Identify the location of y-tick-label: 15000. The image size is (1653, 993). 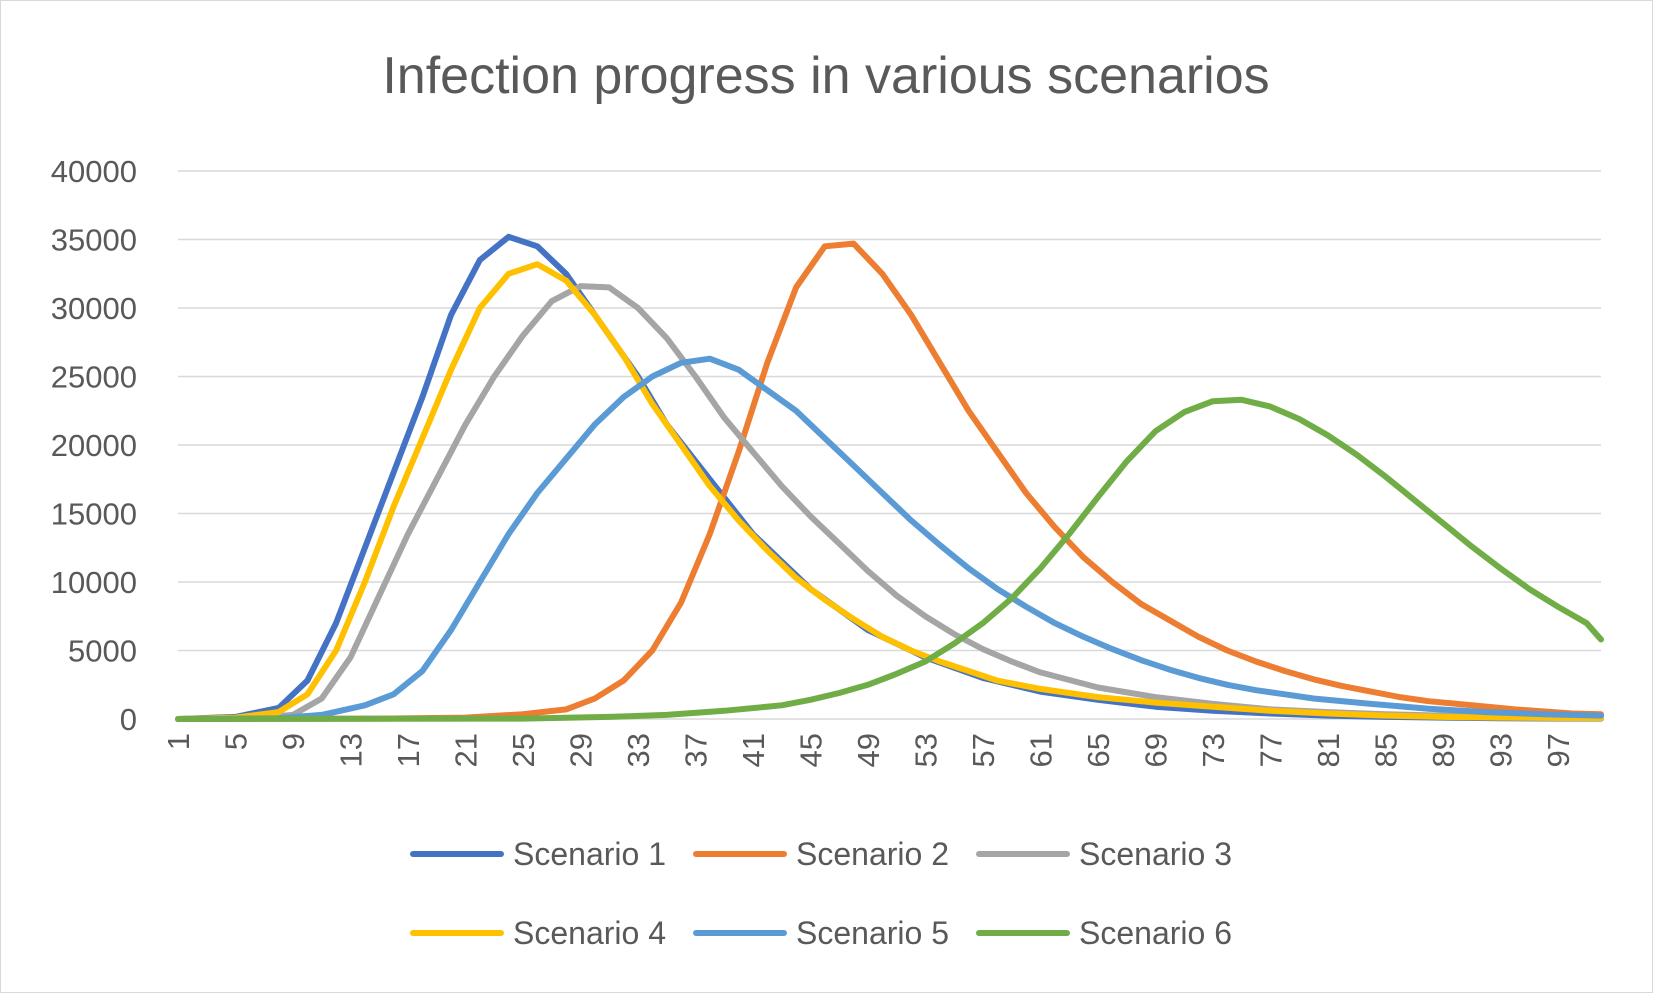
(94, 514).